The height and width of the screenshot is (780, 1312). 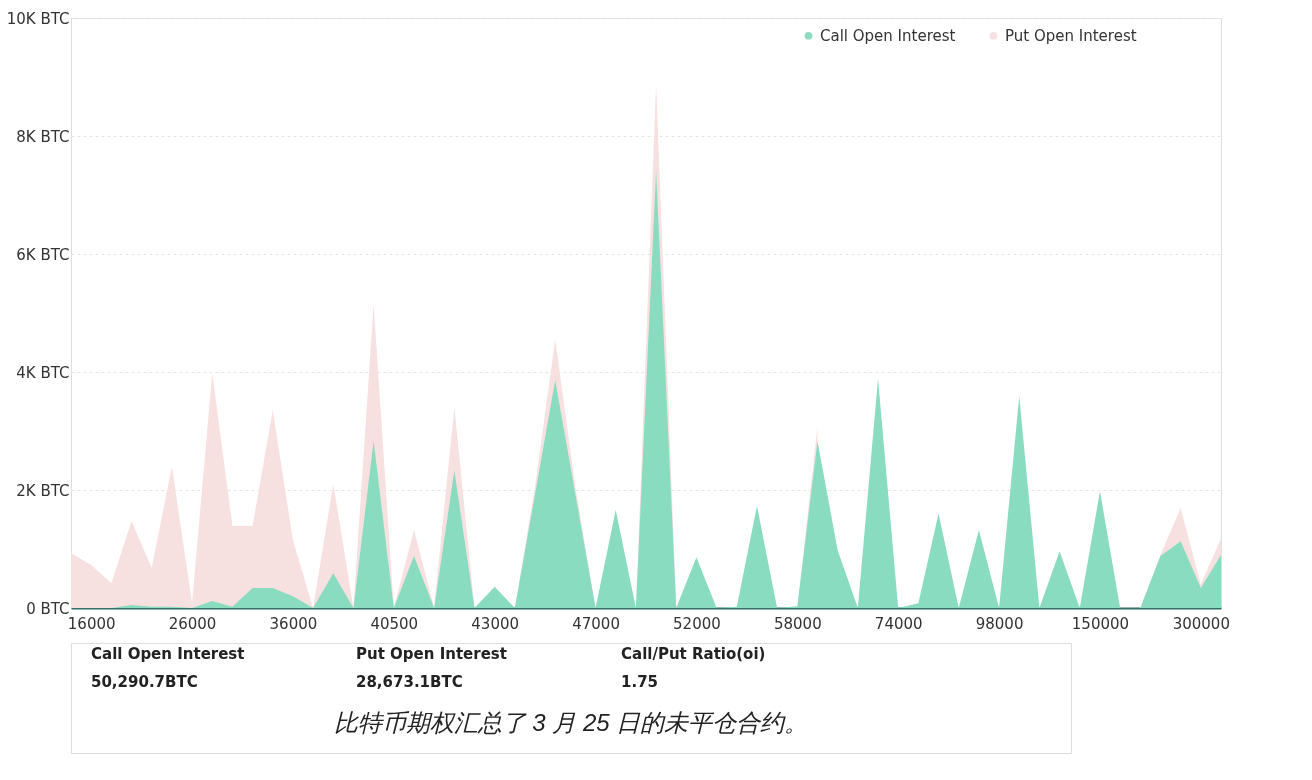 I want to click on x-tick-label: 74000, so click(x=898, y=623).